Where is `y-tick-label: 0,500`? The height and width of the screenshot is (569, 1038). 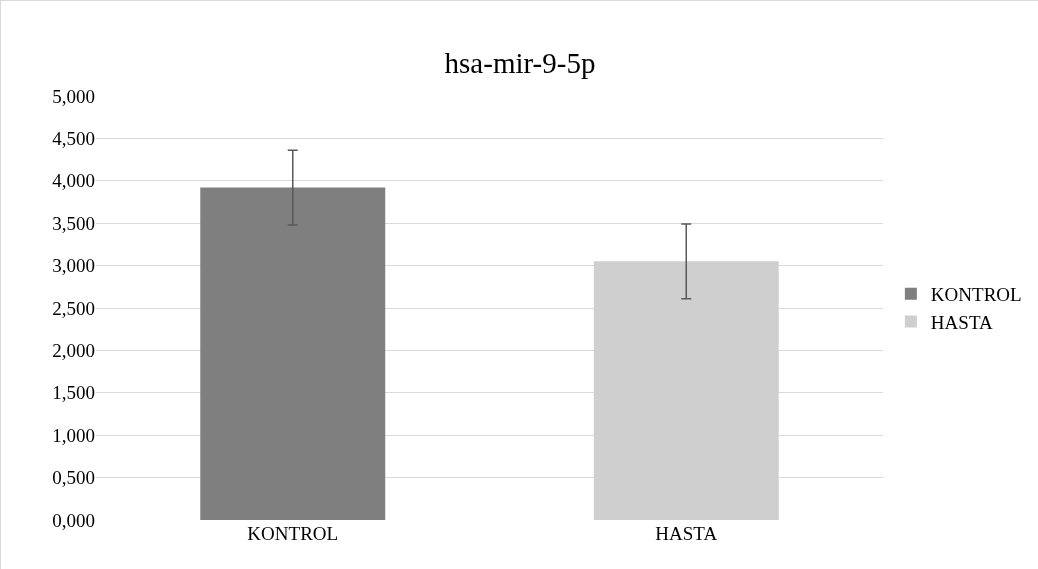 y-tick-label: 0,500 is located at coordinates (73, 478).